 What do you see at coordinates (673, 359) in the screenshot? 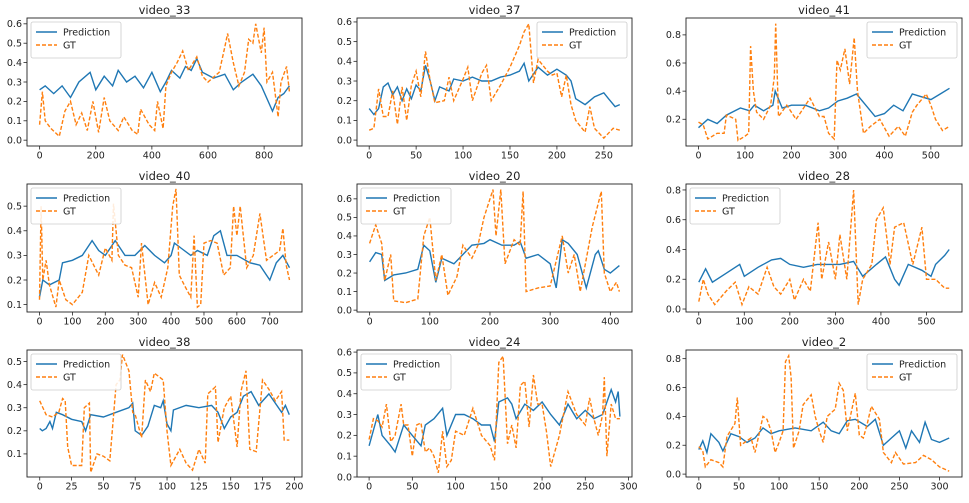
I see `y-tick-label: 0.8` at bounding box center [673, 359].